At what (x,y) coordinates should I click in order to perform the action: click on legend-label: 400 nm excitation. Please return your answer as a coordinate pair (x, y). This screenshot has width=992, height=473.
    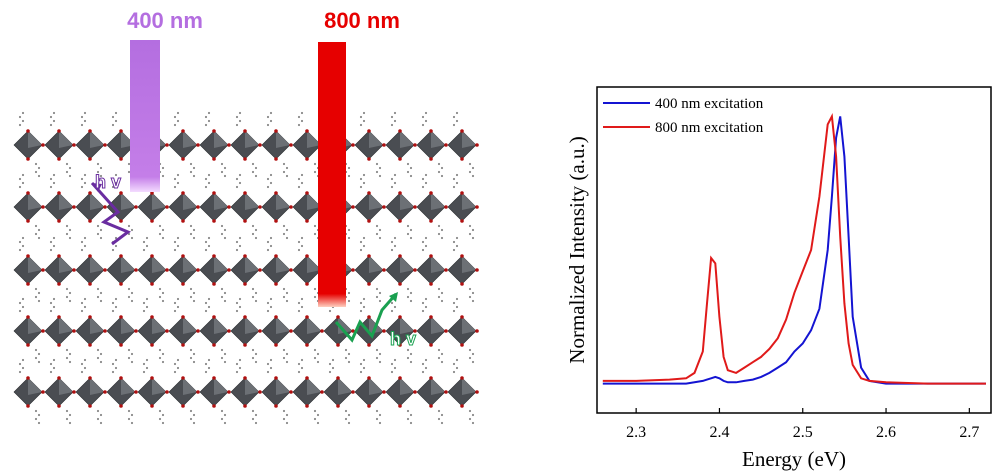
    Looking at the image, I should click on (709, 104).